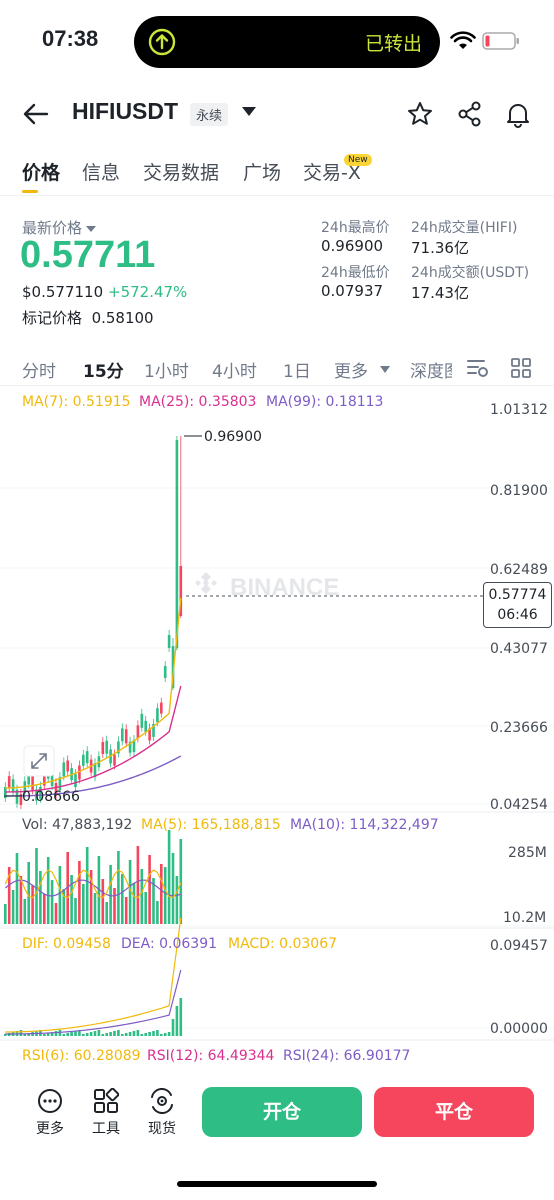 The width and height of the screenshot is (554, 1200). What do you see at coordinates (351, 372) in the screenshot?
I see `interval-more: 更多` at bounding box center [351, 372].